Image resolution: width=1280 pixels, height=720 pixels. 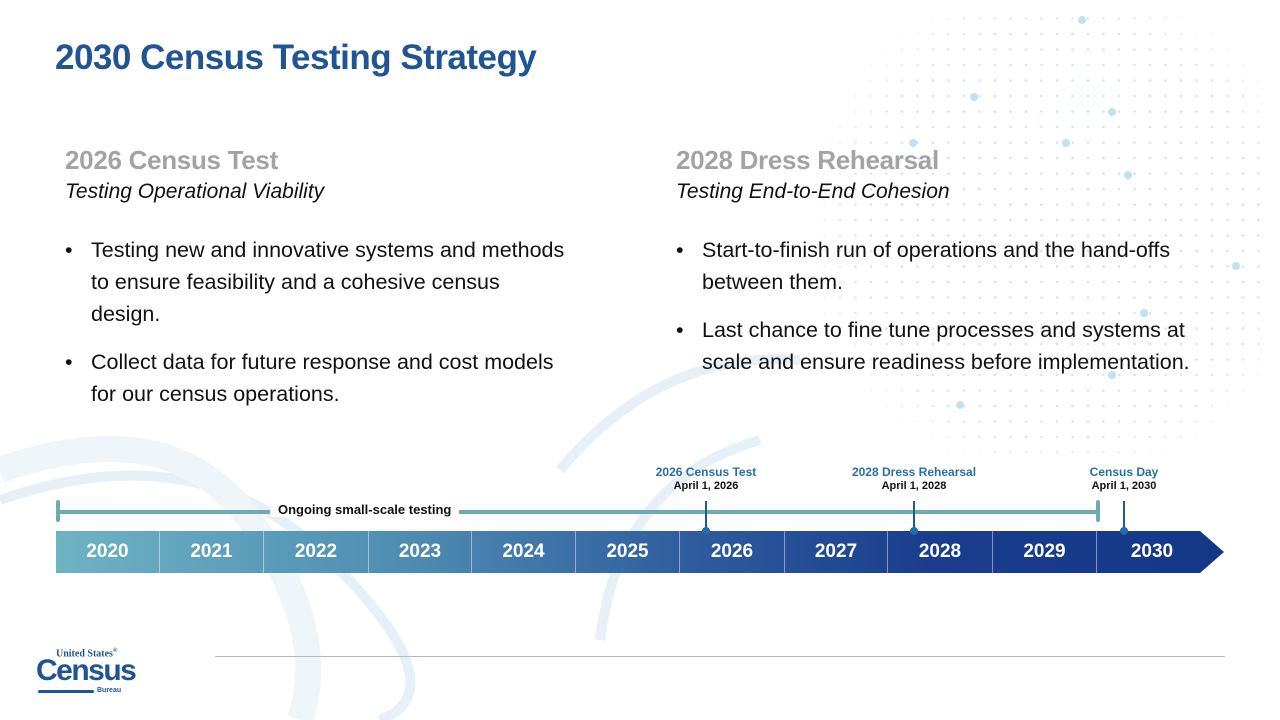 What do you see at coordinates (940, 552) in the screenshot?
I see `year-segment: 2028` at bounding box center [940, 552].